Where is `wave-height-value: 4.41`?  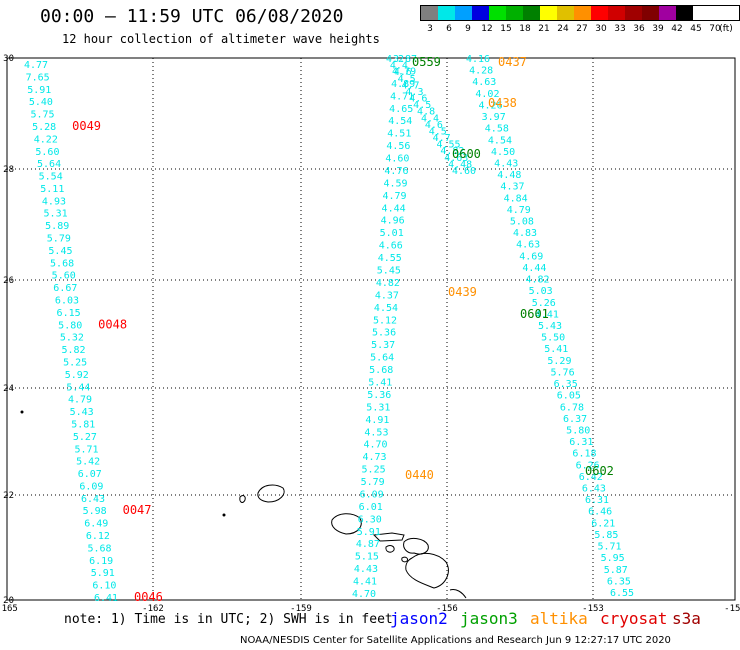 wave-height-value: 4.41 is located at coordinates (365, 582).